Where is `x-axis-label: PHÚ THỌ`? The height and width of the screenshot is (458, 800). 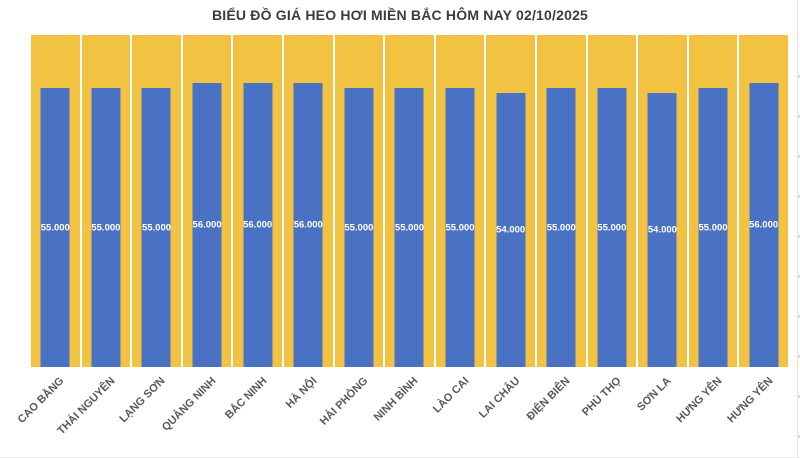
x-axis-label: PHÚ THỌ is located at coordinates (601, 397).